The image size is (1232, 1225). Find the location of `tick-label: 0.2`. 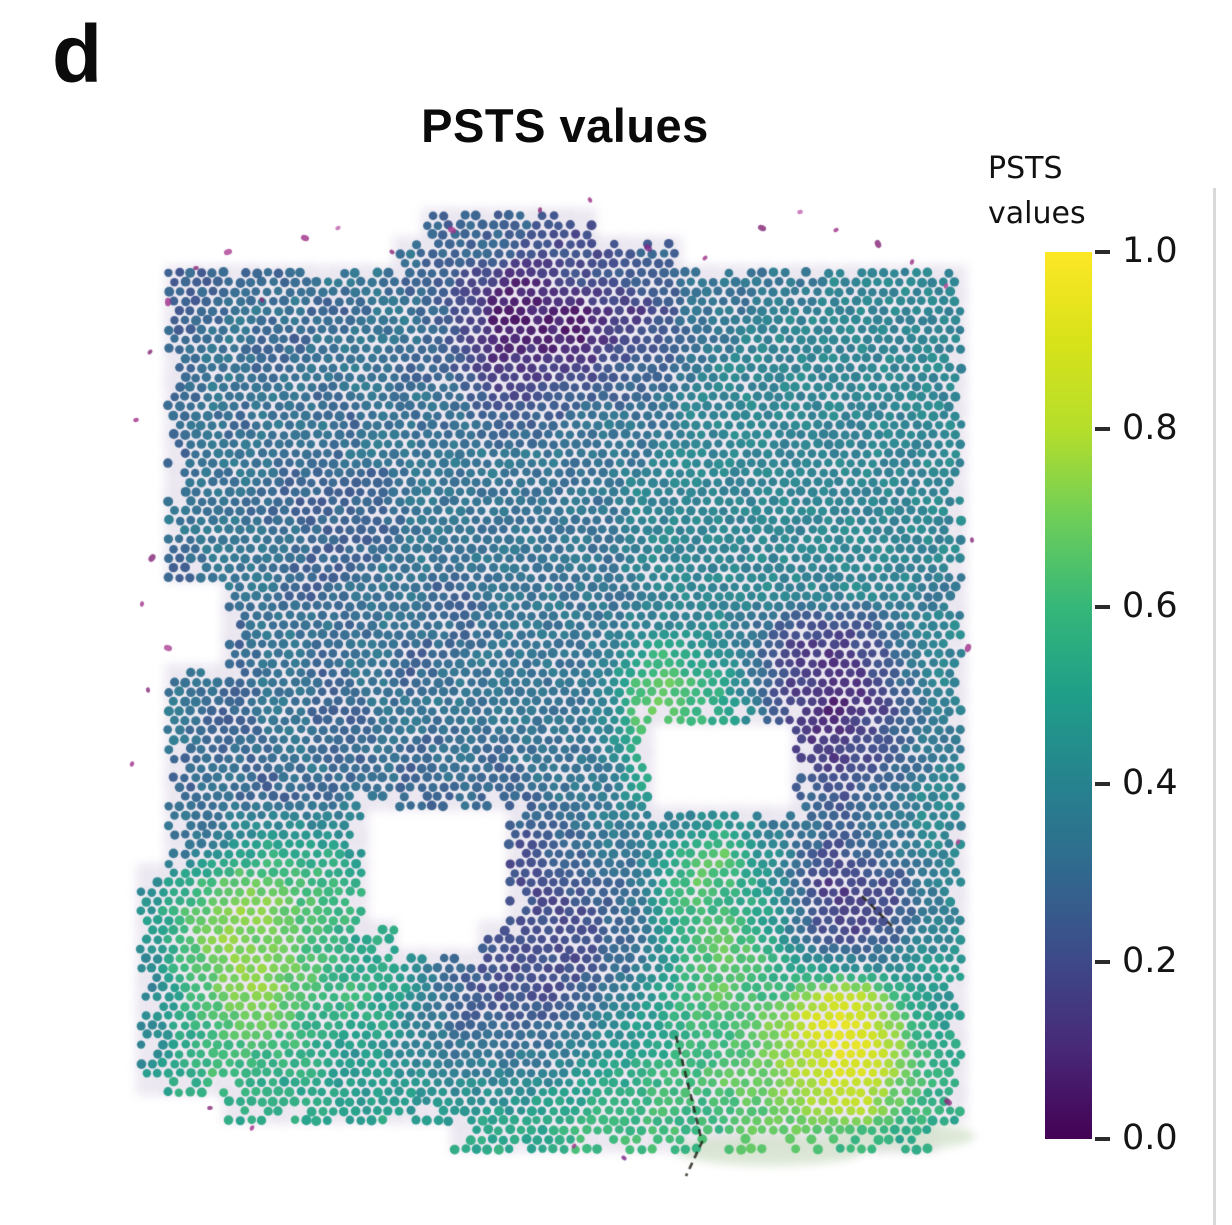

tick-label: 0.2 is located at coordinates (1150, 960).